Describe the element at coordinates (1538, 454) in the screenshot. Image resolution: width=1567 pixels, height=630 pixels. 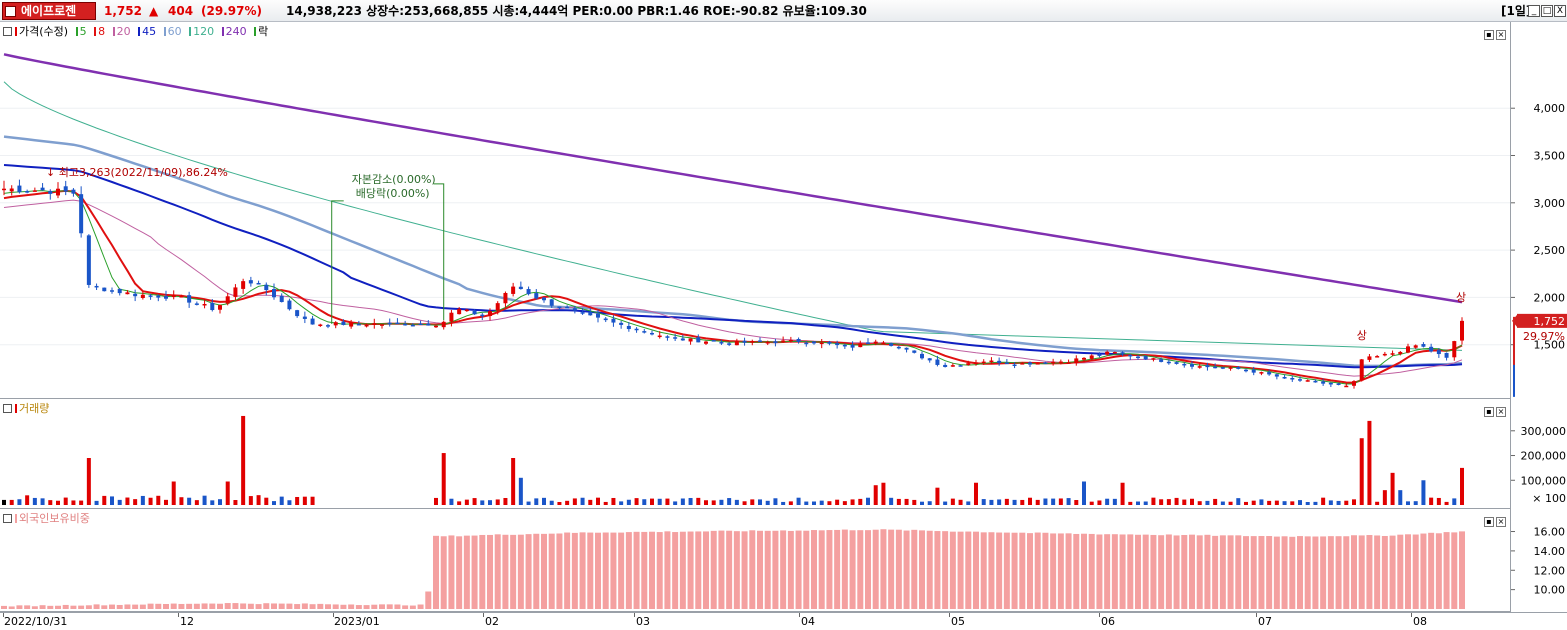
I see `volume-y-axis: 300,000 200,000 100,000 × 100` at that location.